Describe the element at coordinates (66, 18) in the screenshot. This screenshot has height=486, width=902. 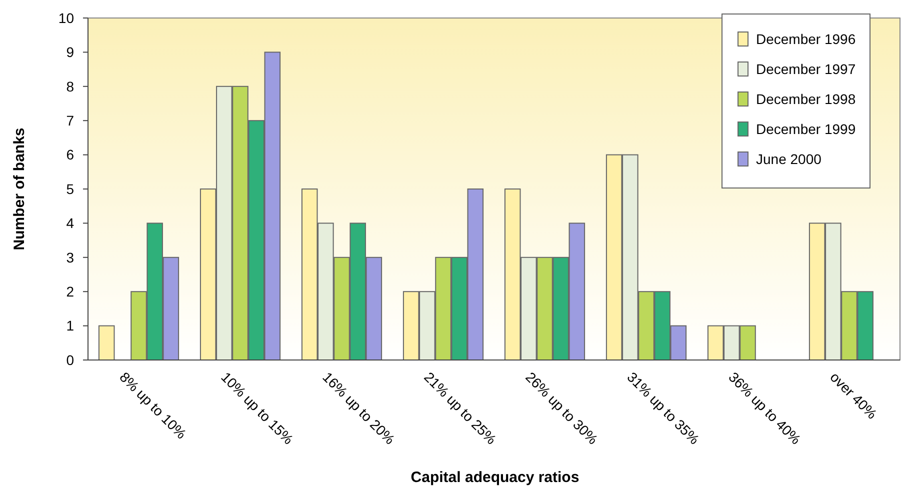
I see `y-tick-label: 10` at that location.